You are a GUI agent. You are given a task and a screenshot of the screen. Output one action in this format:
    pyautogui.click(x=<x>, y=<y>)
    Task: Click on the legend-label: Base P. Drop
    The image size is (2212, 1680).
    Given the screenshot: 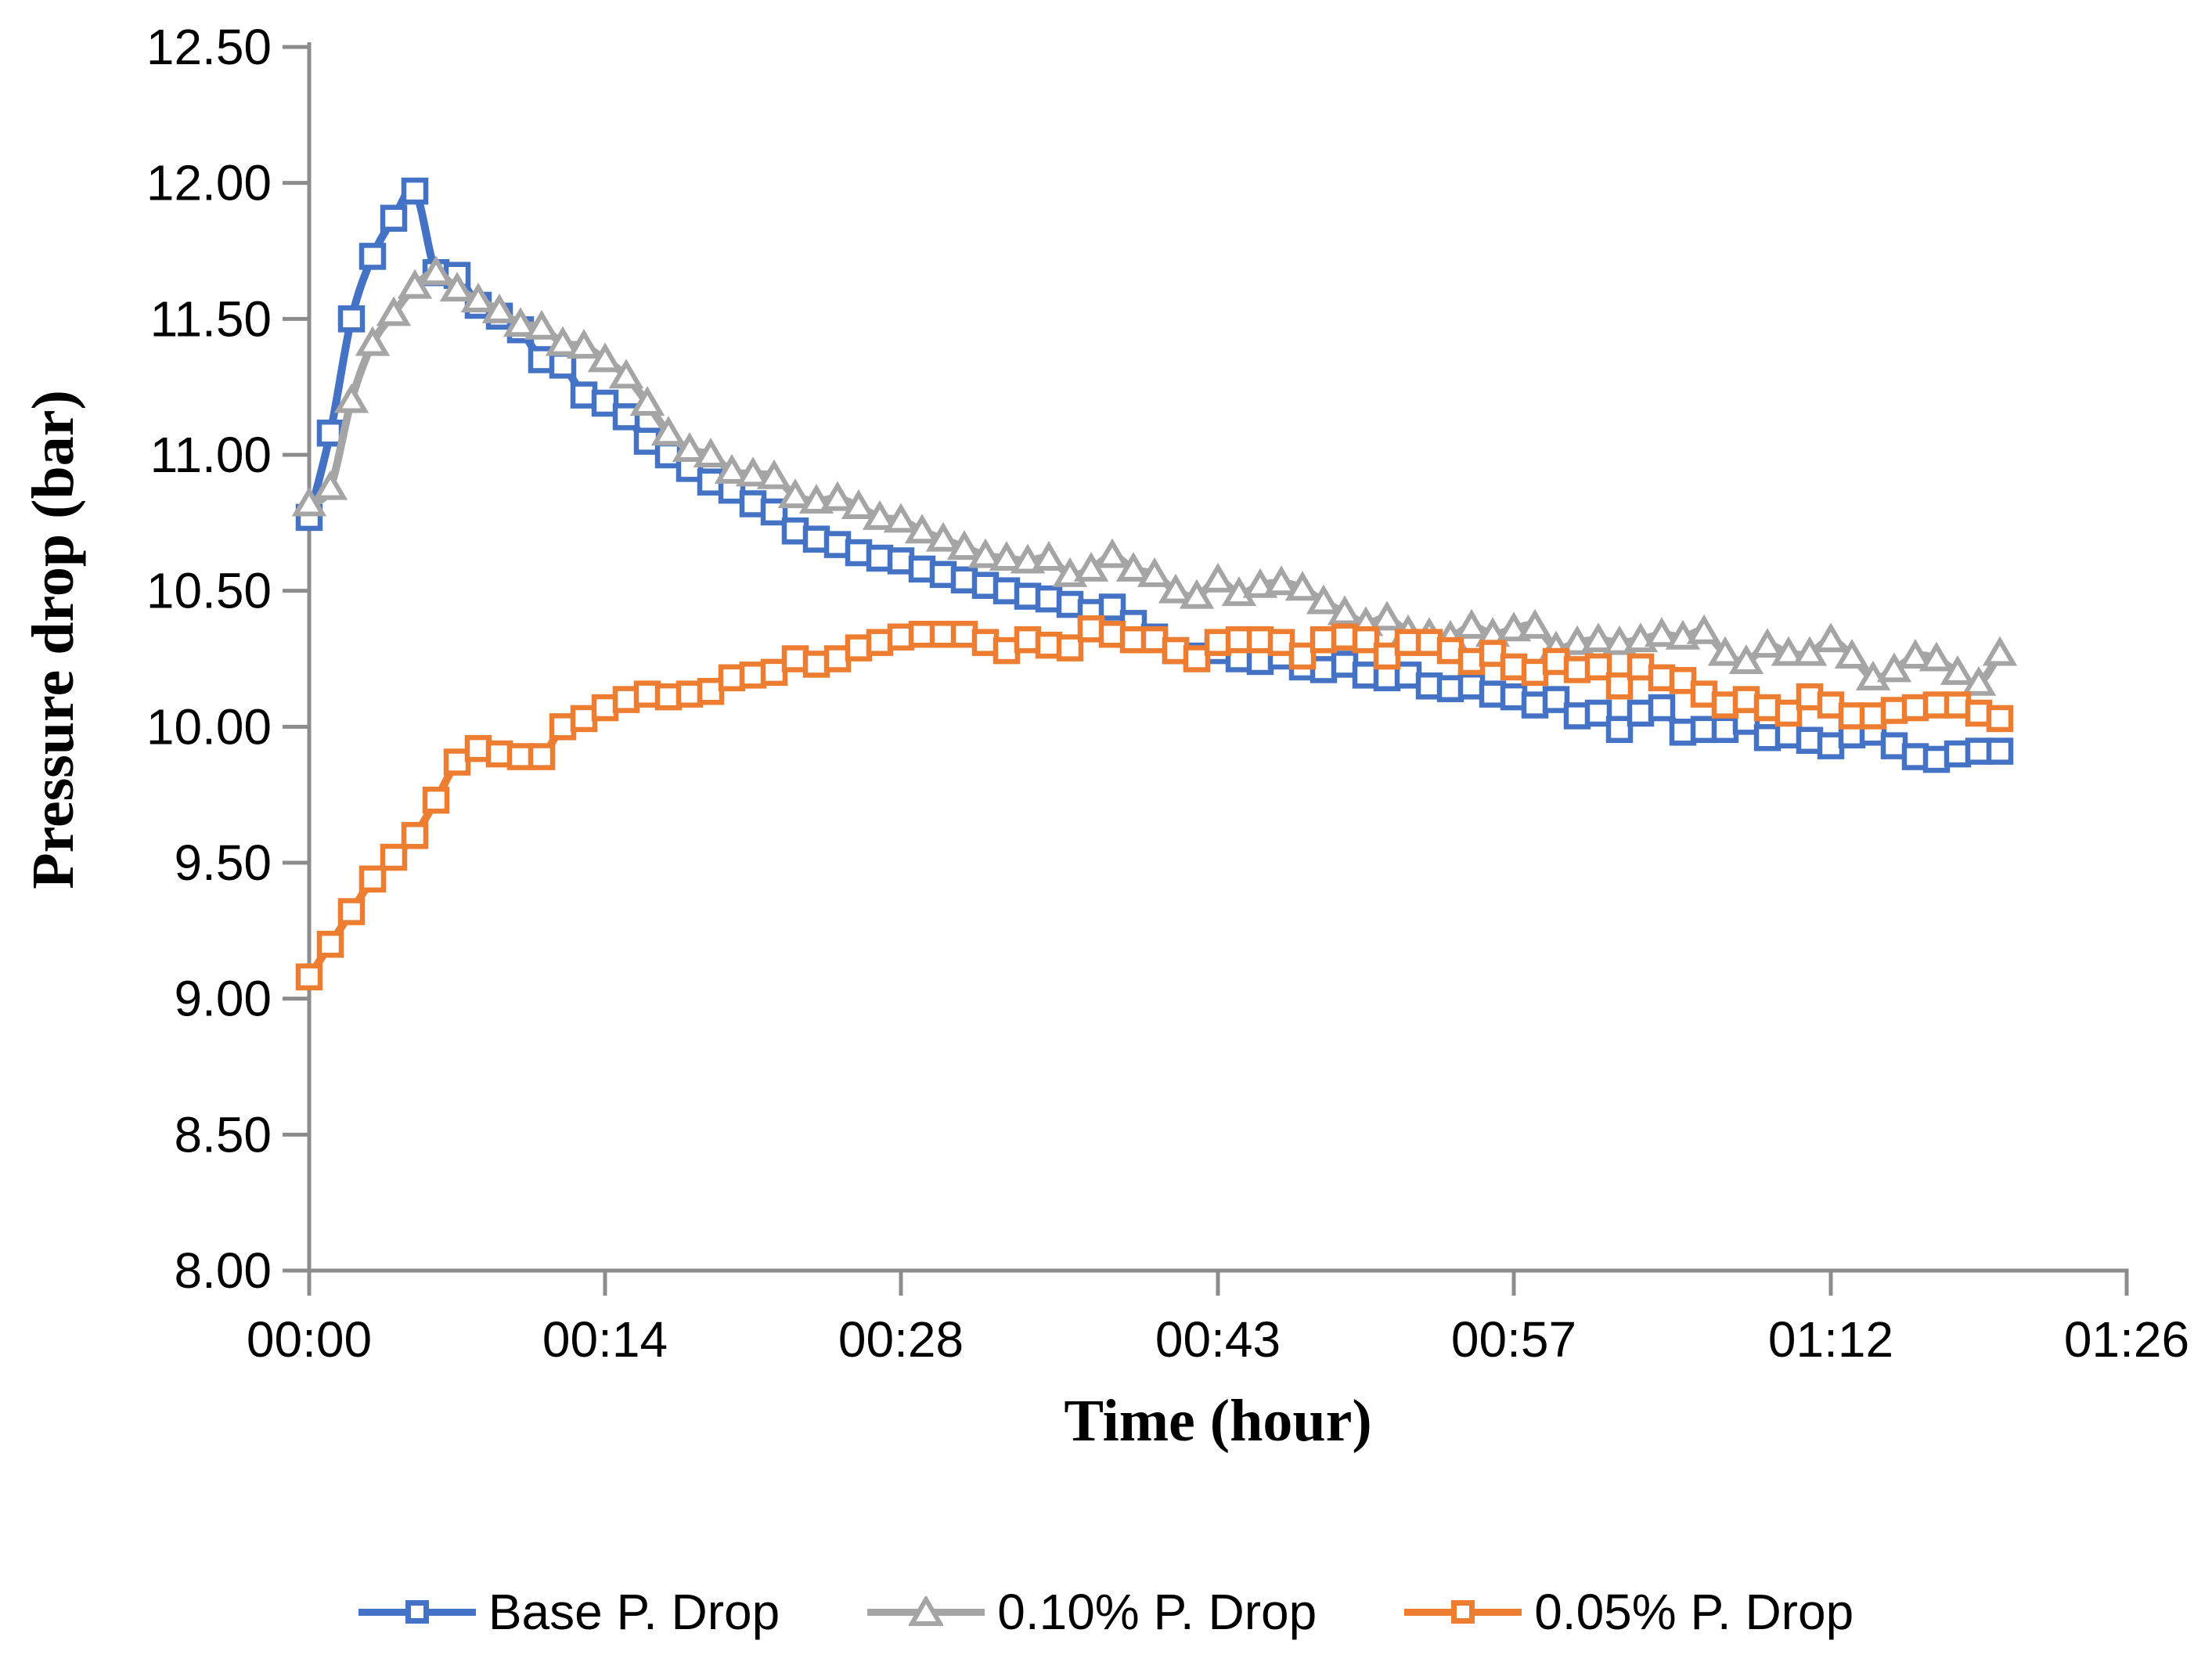 What is the action you would take?
    pyautogui.click(x=634, y=1612)
    